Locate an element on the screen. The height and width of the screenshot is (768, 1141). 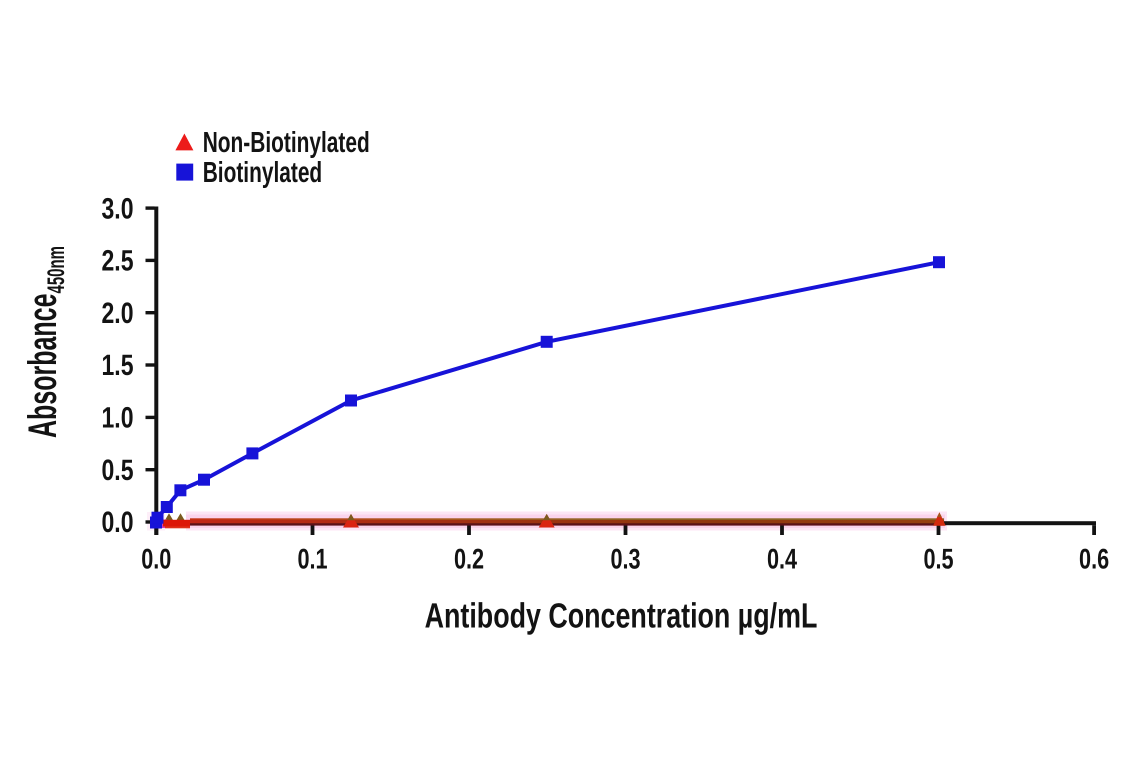
svg-text: 3.0 is located at coordinates (118, 208).